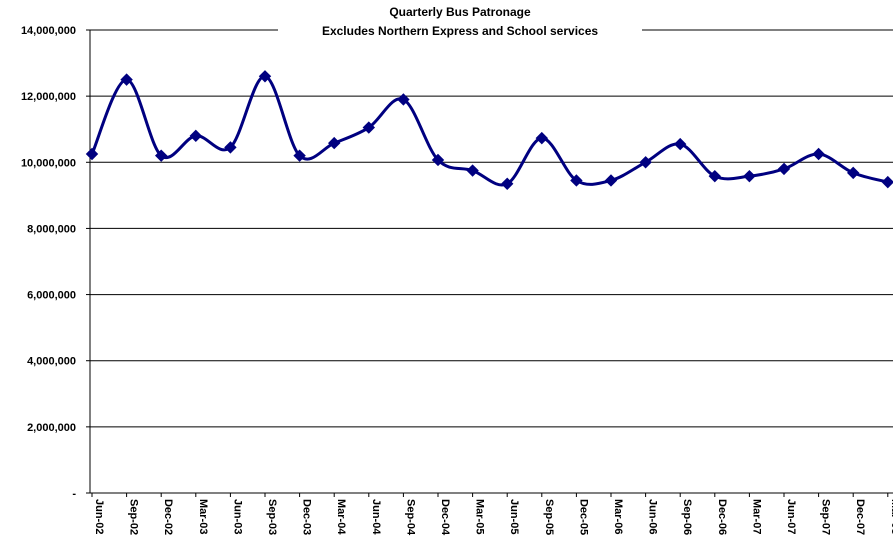  What do you see at coordinates (203, 516) in the screenshot?
I see `x-tick-label-3: Mar-03` at bounding box center [203, 516].